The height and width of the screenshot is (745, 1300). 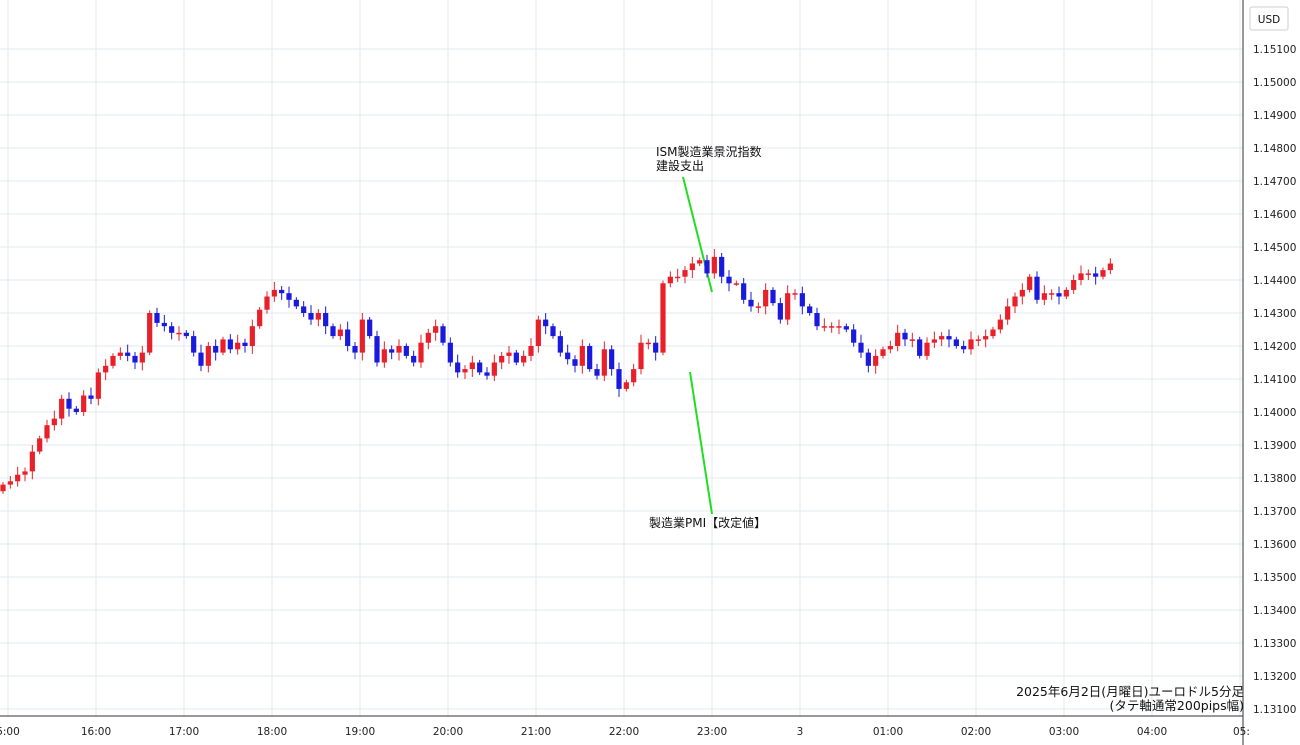 What do you see at coordinates (1274, 479) in the screenshot?
I see `price-tick-label: 1.13800` at bounding box center [1274, 479].